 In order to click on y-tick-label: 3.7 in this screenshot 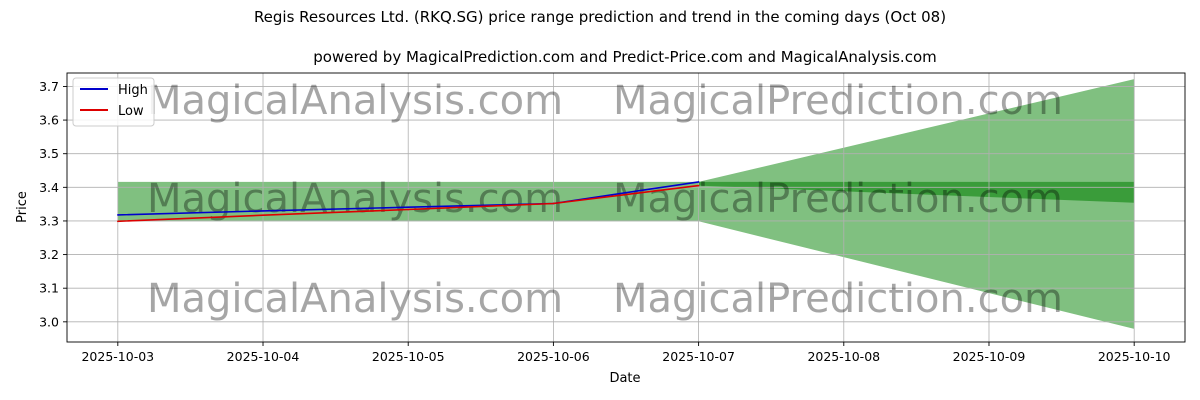, I will do `click(49, 86)`.